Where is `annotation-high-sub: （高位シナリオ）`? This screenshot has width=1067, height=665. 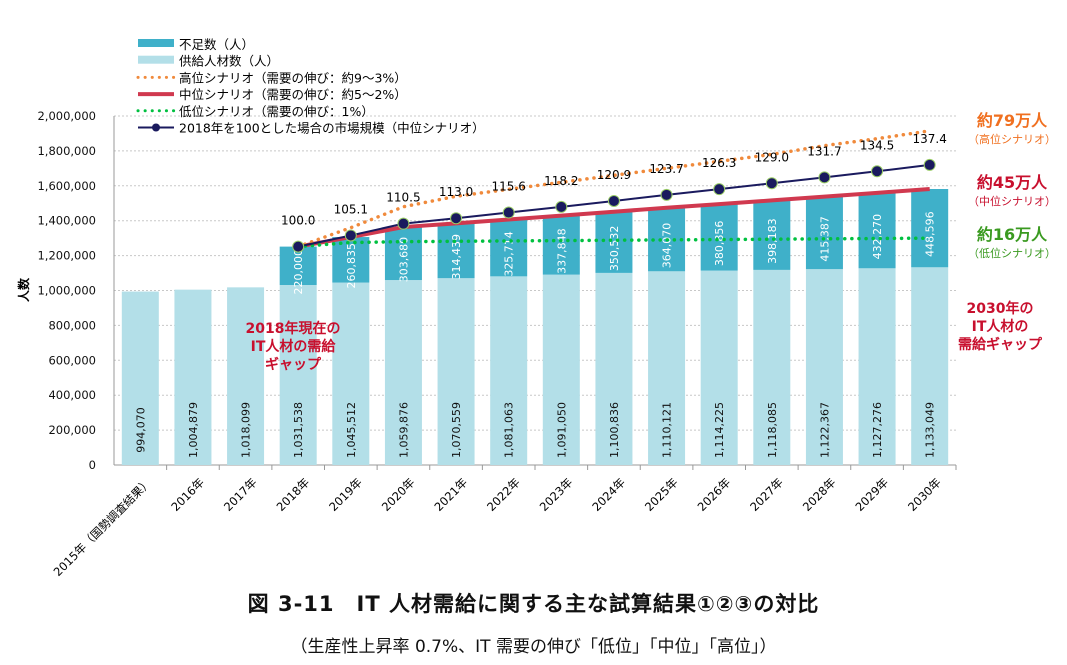
annotation-high-sub: （高位シナリオ） is located at coordinates (1012, 139).